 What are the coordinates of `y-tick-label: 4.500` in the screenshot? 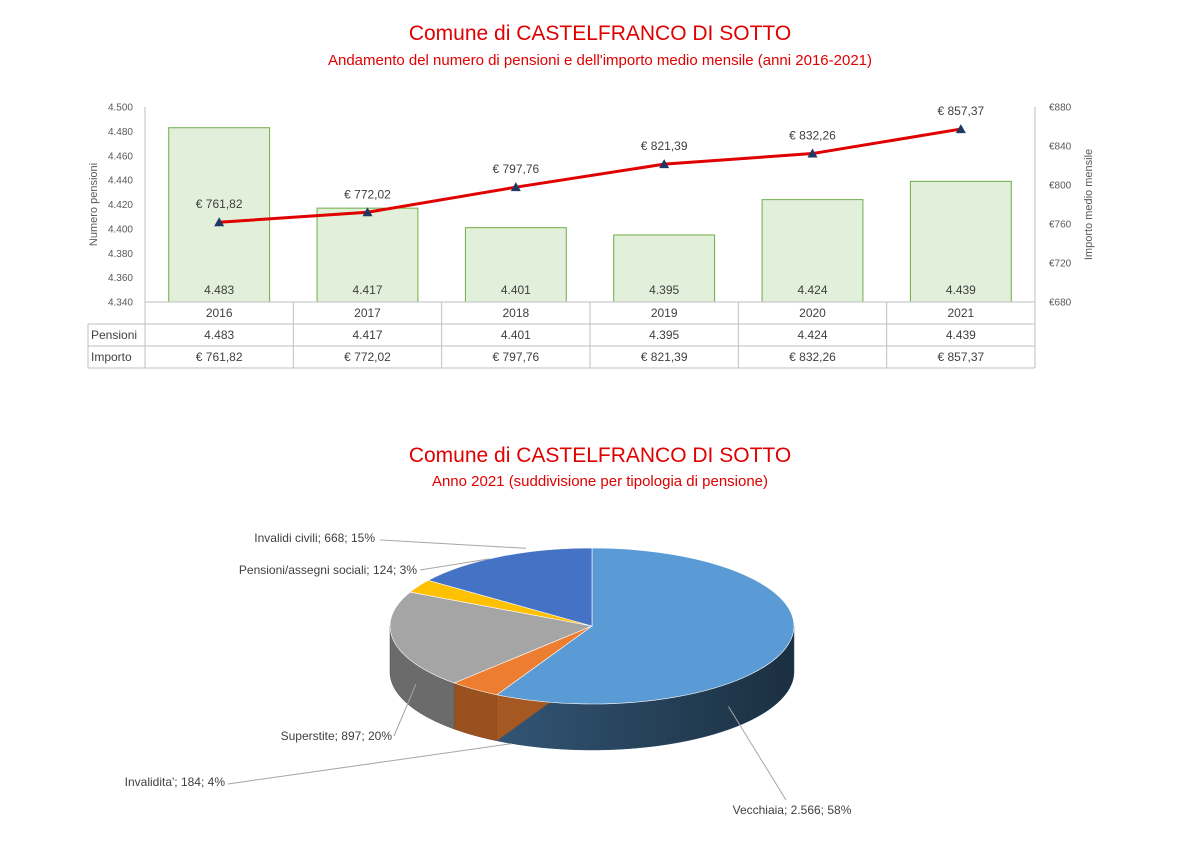 It's located at (120, 108).